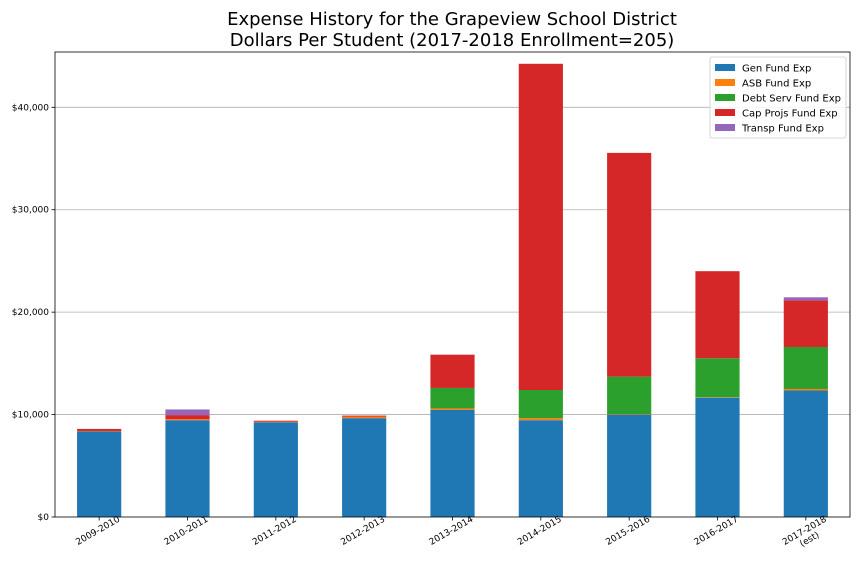  What do you see at coordinates (98, 531) in the screenshot?
I see `x-tick-label: 2009-2010` at bounding box center [98, 531].